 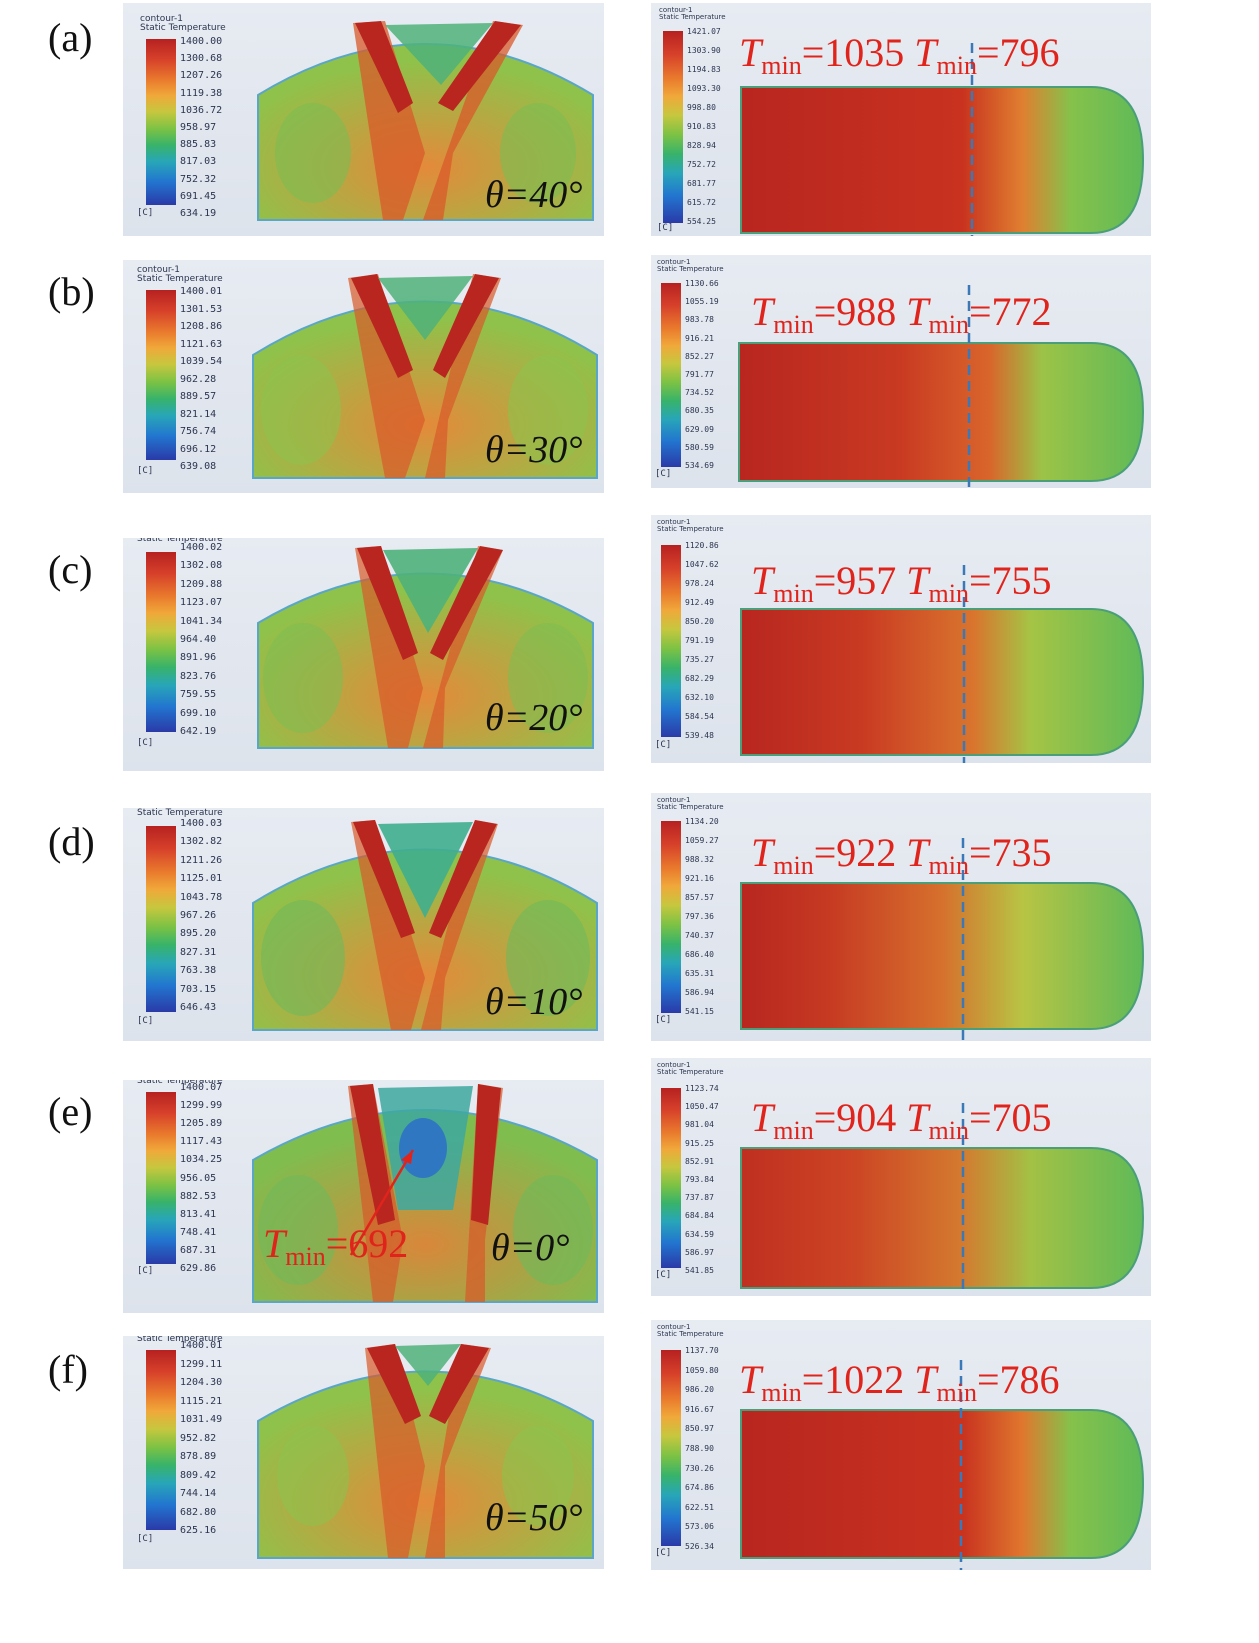 I want to click on colorbar-tick-label: 526.34, so click(x=699, y=1546).